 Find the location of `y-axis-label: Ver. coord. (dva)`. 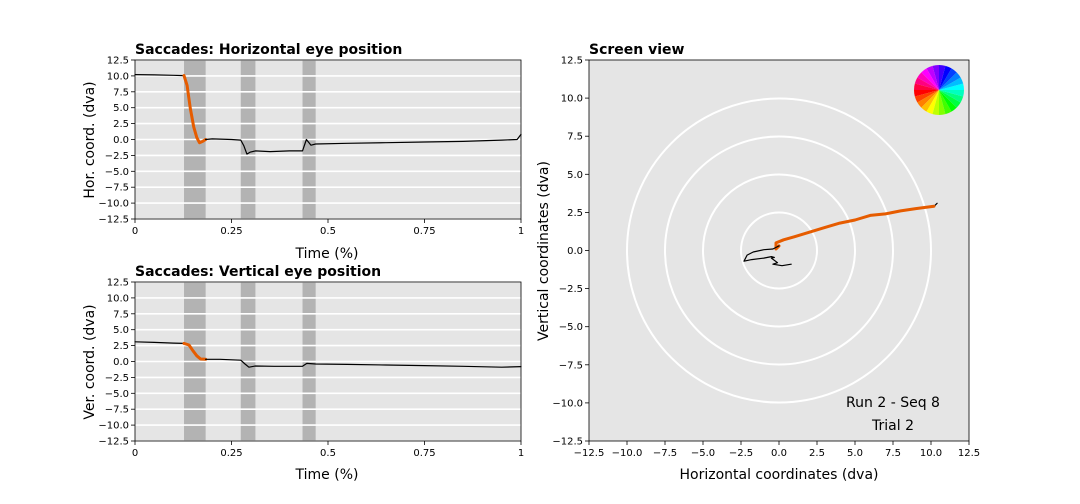

y-axis-label: Ver. coord. (dva) is located at coordinates (90, 361).